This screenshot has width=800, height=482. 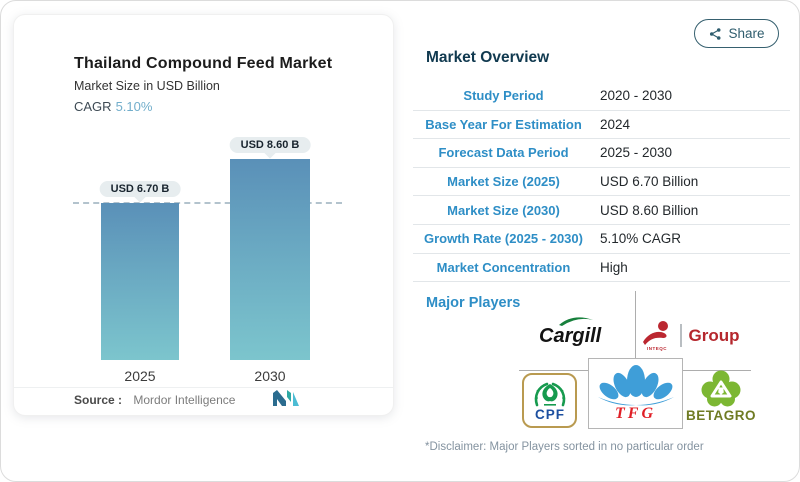 I want to click on row-label: Base Year For Estimation, so click(x=503, y=124).